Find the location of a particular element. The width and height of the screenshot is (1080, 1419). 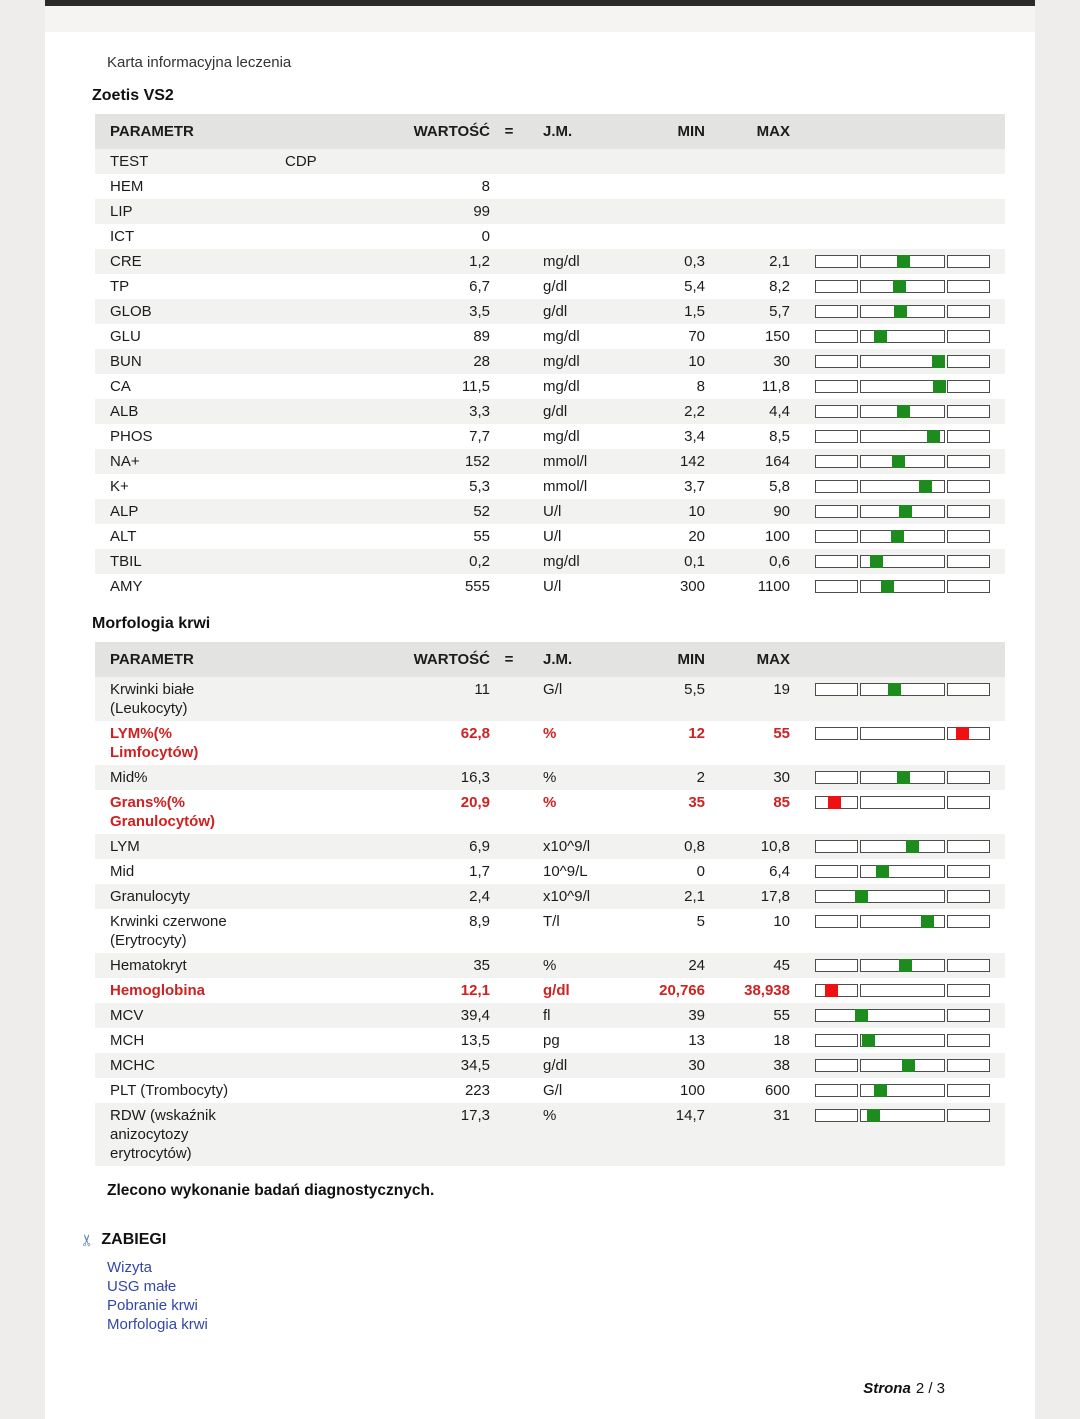

result-value: 34,5 is located at coordinates (475, 1065).